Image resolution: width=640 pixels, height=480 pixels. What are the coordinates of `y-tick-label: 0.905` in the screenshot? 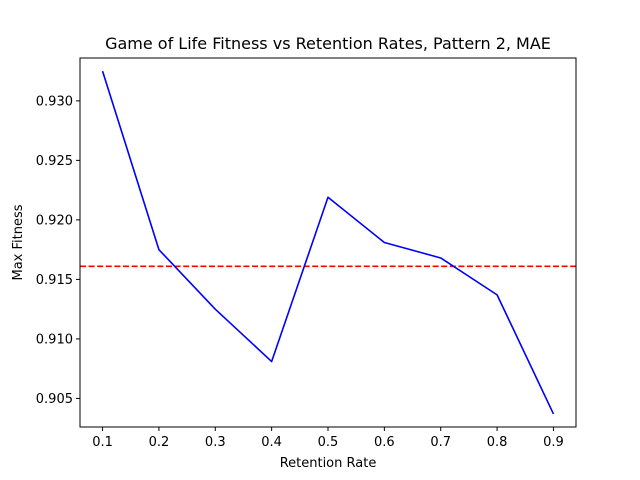 It's located at (54, 399).